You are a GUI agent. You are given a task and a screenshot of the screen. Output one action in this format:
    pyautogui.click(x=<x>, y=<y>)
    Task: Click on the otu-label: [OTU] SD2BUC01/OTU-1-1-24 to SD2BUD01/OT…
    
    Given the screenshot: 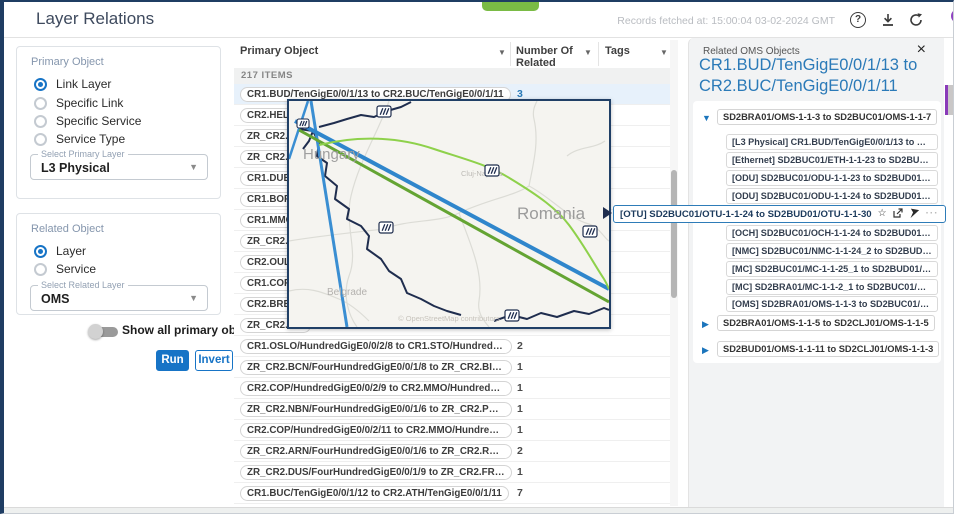 What is the action you would take?
    pyautogui.click(x=746, y=214)
    